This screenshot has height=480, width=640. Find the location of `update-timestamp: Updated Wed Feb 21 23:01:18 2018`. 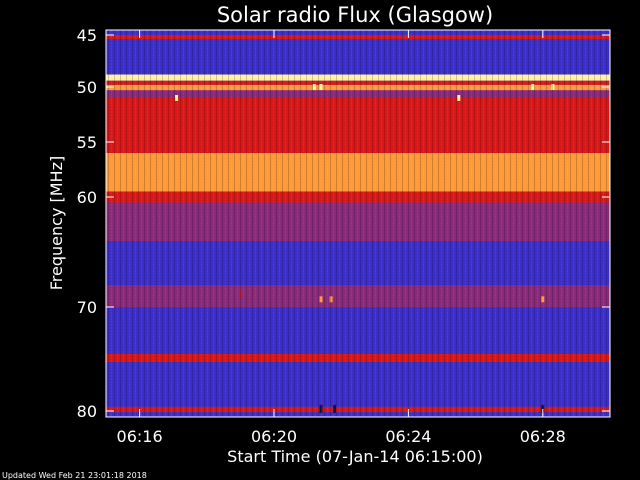

update-timestamp: Updated Wed Feb 21 23:01:18 2018 is located at coordinates (74, 475).